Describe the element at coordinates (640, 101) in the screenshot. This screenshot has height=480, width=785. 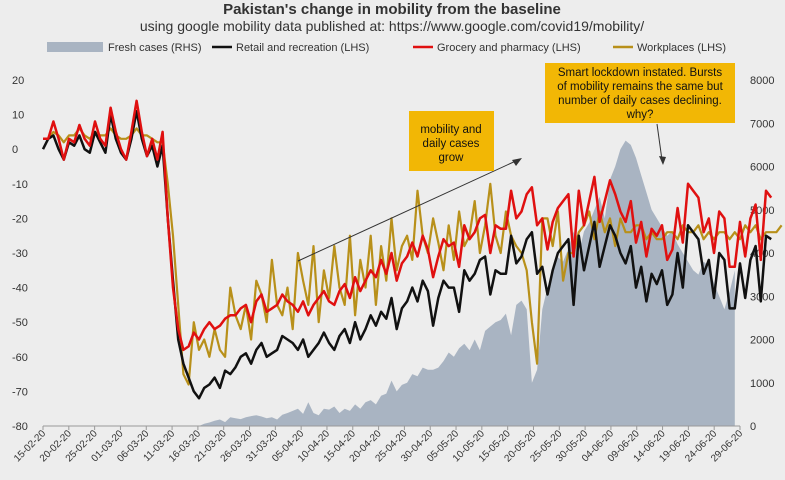
I see `callout-smart-lockdown-line-3: number of daily cases declining.` at that location.